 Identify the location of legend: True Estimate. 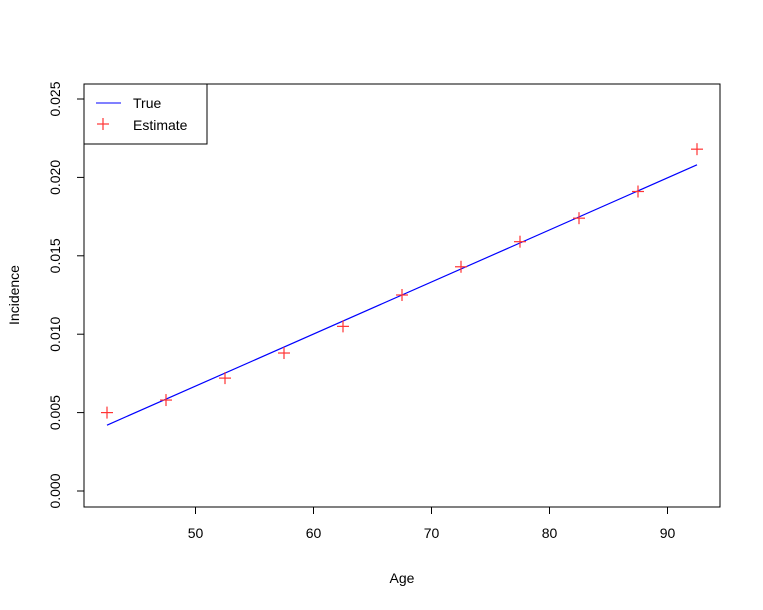
(145, 114).